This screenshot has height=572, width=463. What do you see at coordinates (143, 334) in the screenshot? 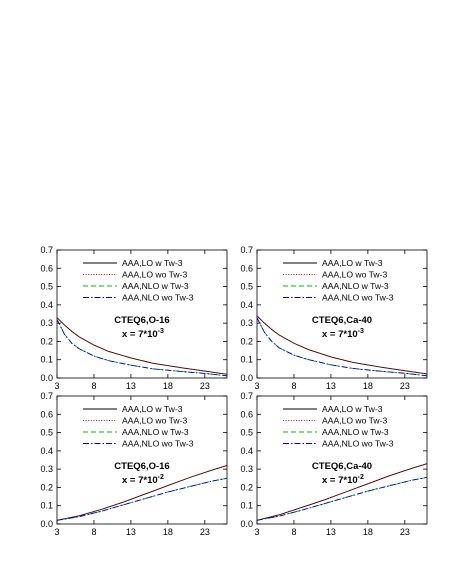
I see `annotation-x: x = 7*10-3` at bounding box center [143, 334].